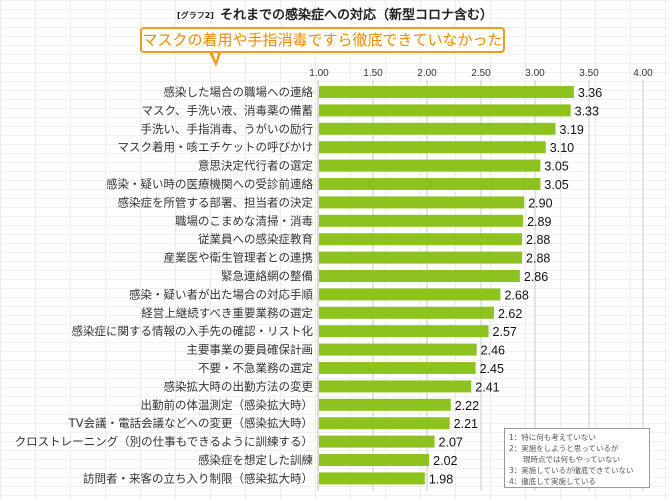 This screenshot has width=670, height=499. Describe the element at coordinates (571, 470) in the screenshot. I see `legend-item: 3：実施しているが徹底できていない` at that location.